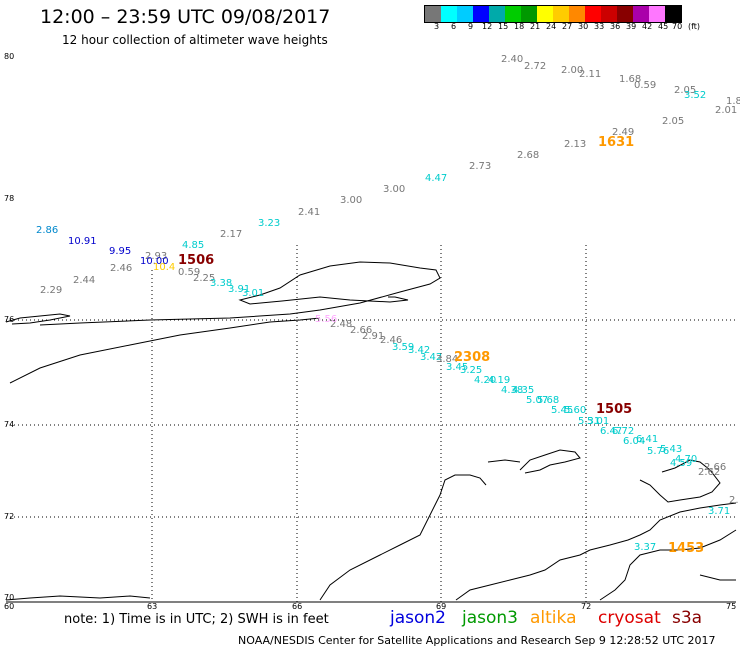  What do you see at coordinates (189, 272) in the screenshot?
I see `swh-label: 0.59` at bounding box center [189, 272].